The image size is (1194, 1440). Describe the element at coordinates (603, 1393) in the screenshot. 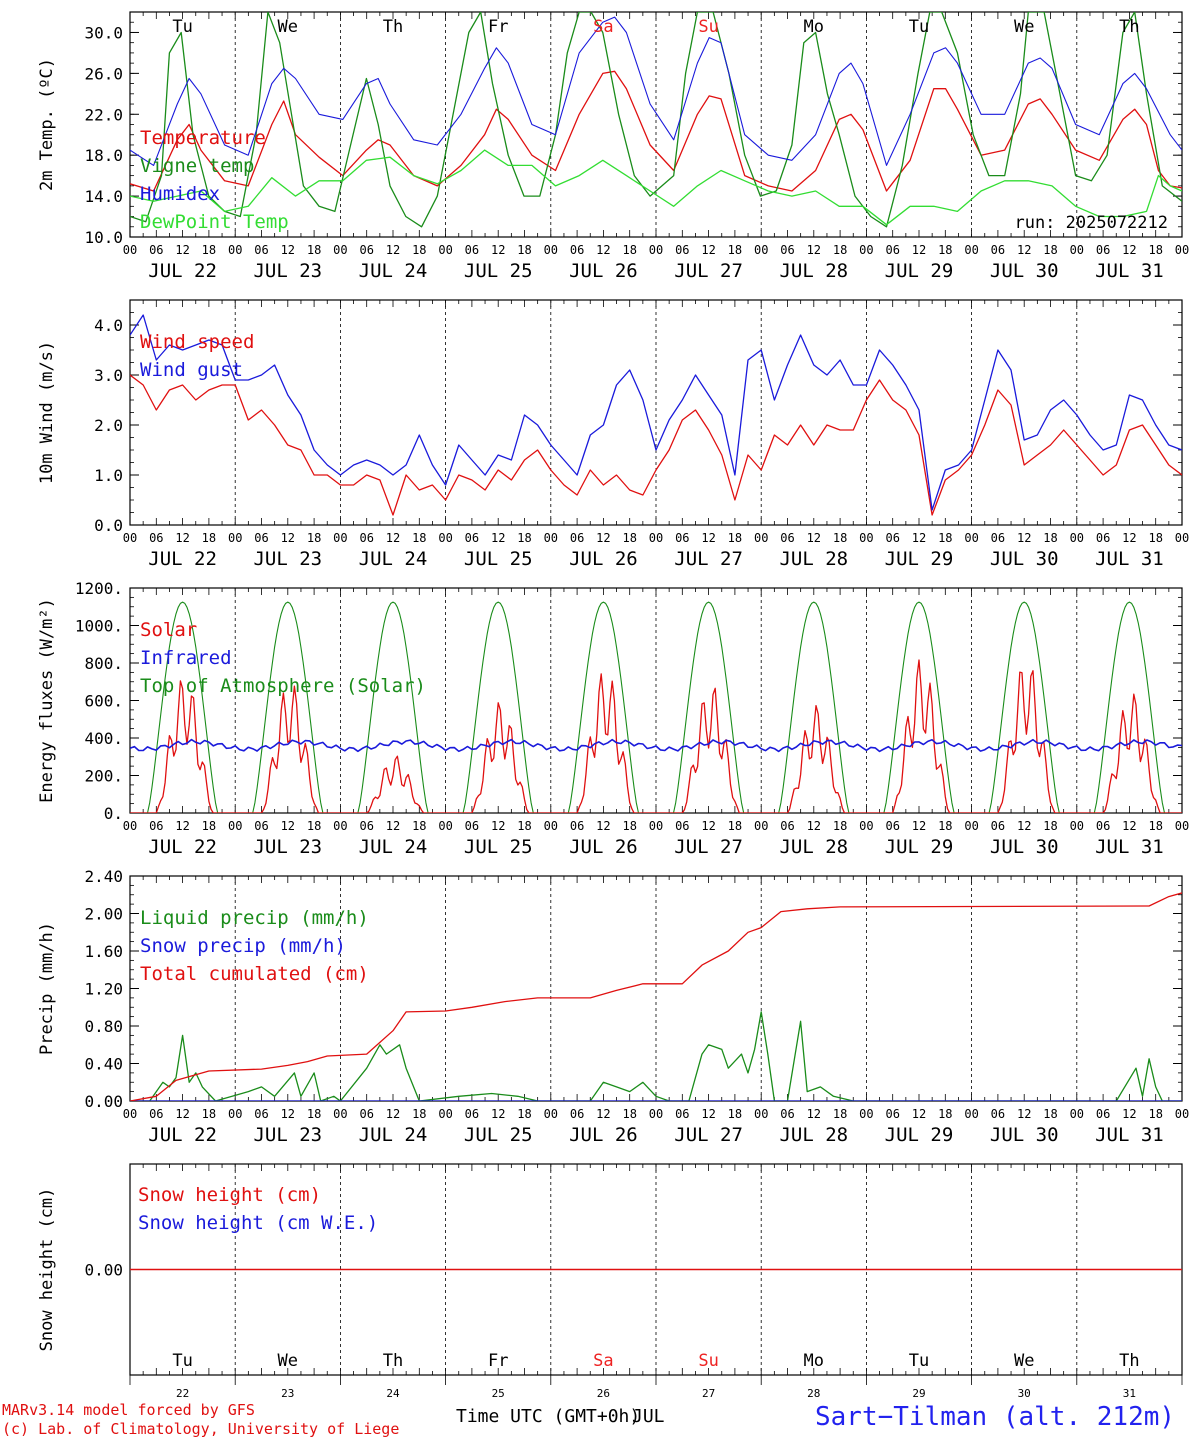

I see `day-number: 26` at that location.